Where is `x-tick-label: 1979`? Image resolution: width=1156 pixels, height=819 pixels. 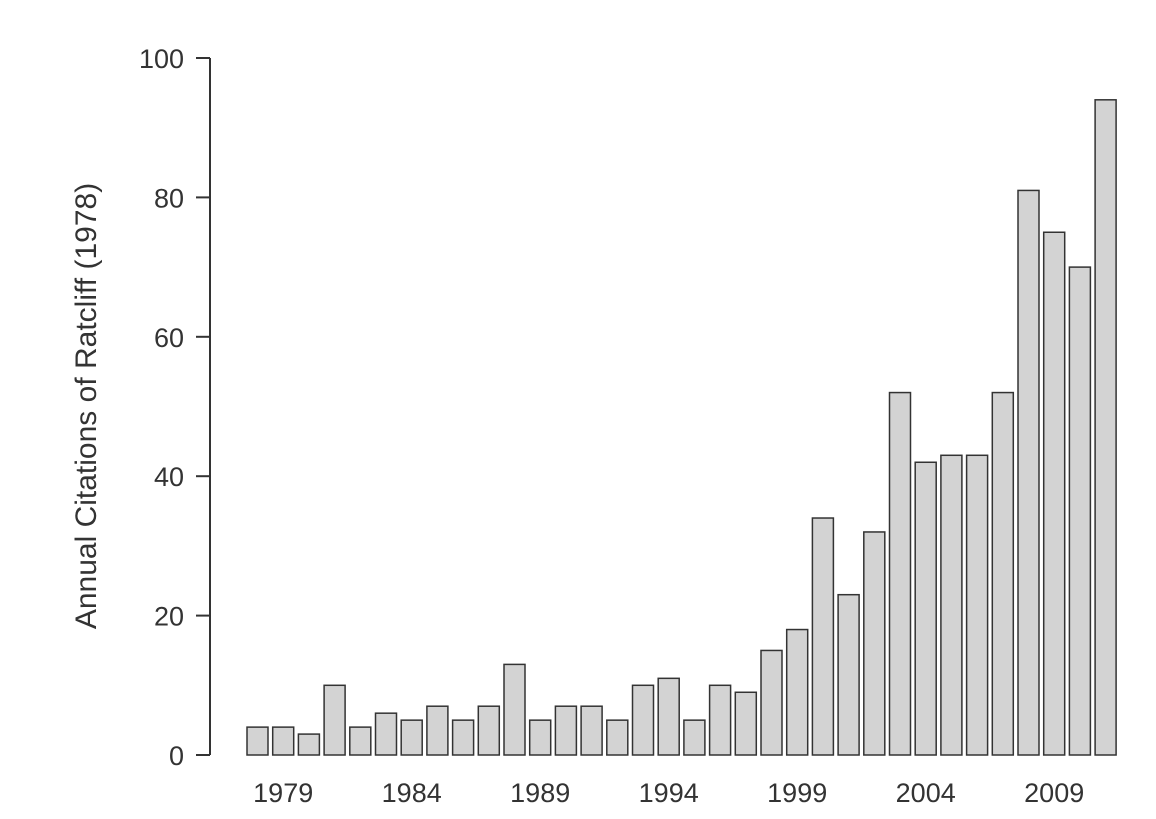 x-tick-label: 1979 is located at coordinates (283, 793).